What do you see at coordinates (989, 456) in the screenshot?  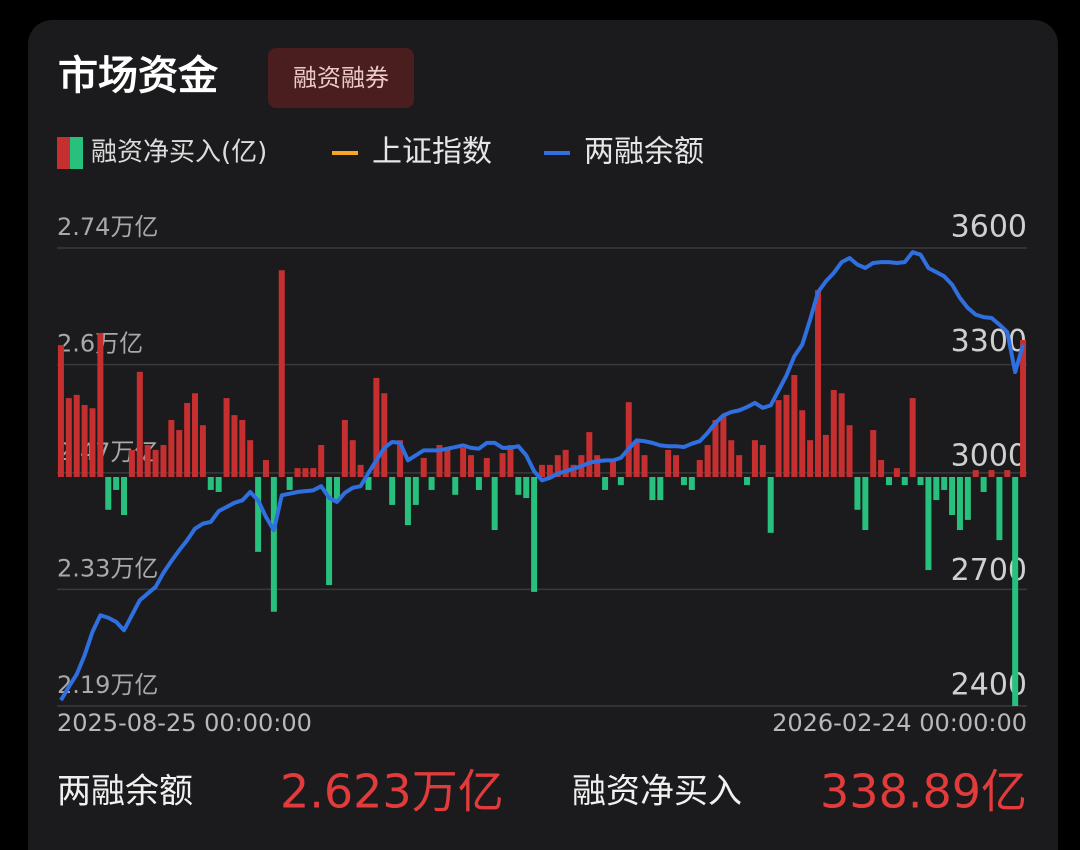 I see `y2-tick-label: 3000` at bounding box center [989, 456].